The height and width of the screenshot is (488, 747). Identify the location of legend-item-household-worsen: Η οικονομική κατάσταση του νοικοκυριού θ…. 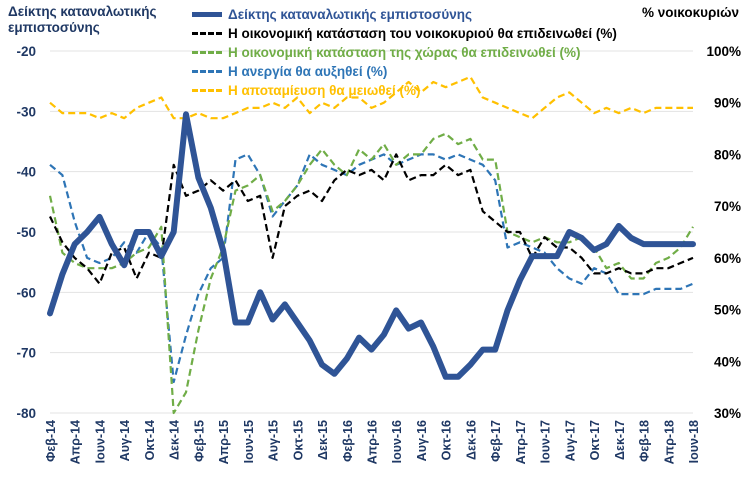
(404, 33).